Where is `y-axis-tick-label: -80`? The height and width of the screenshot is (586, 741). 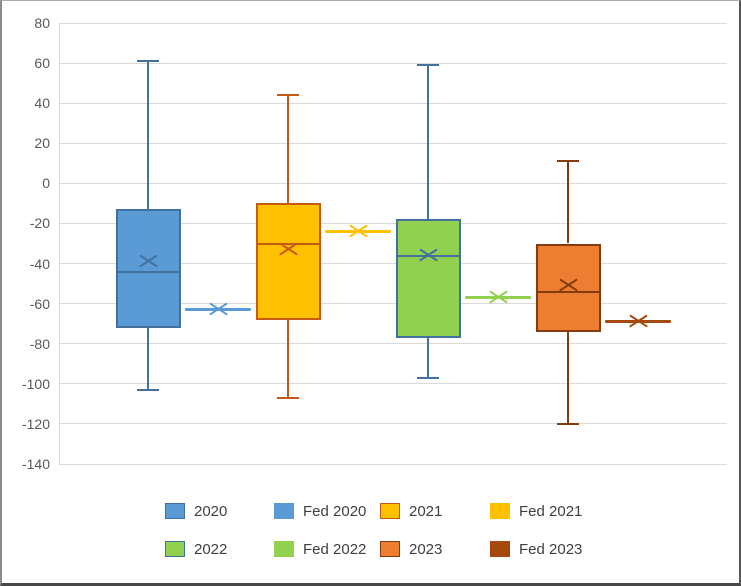 y-axis-tick-label: -80 is located at coordinates (39, 343).